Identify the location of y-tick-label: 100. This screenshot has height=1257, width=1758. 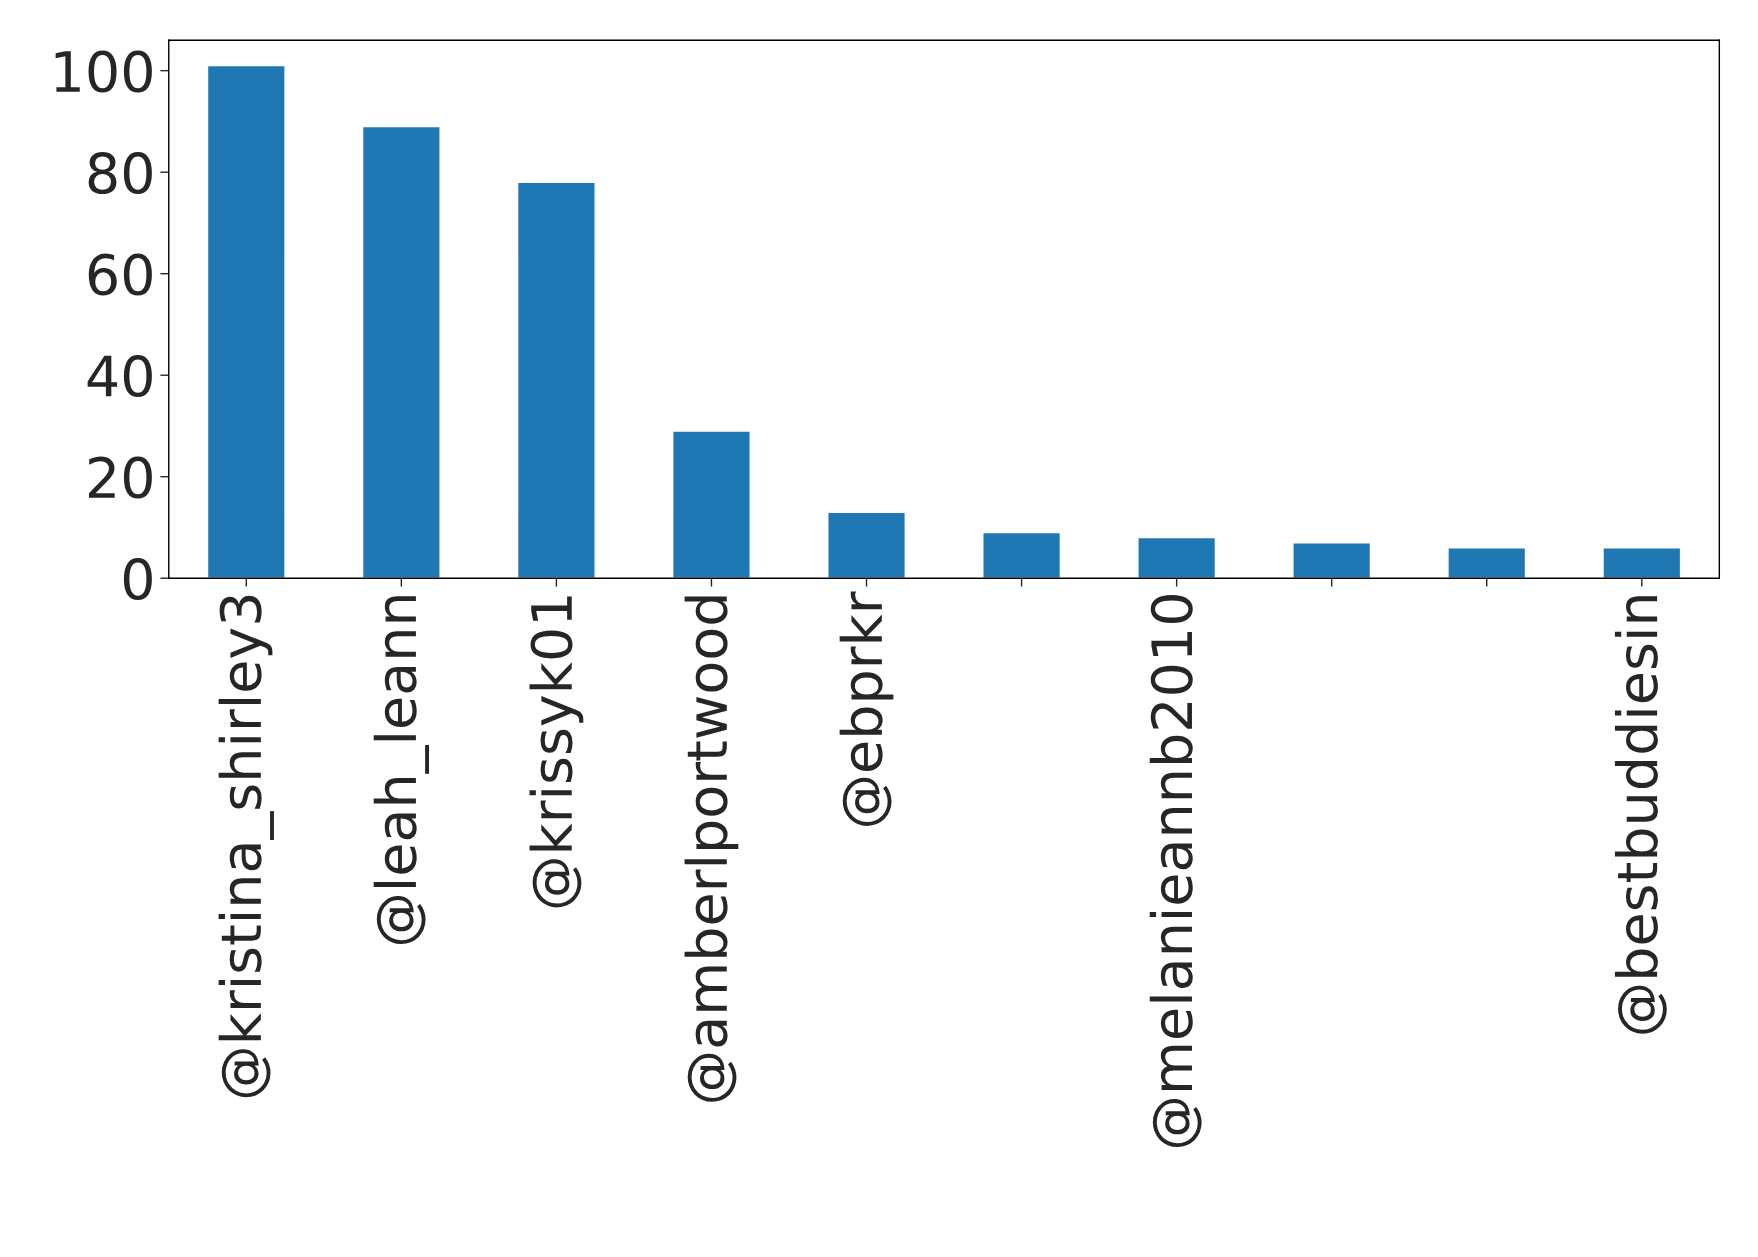
(103, 71).